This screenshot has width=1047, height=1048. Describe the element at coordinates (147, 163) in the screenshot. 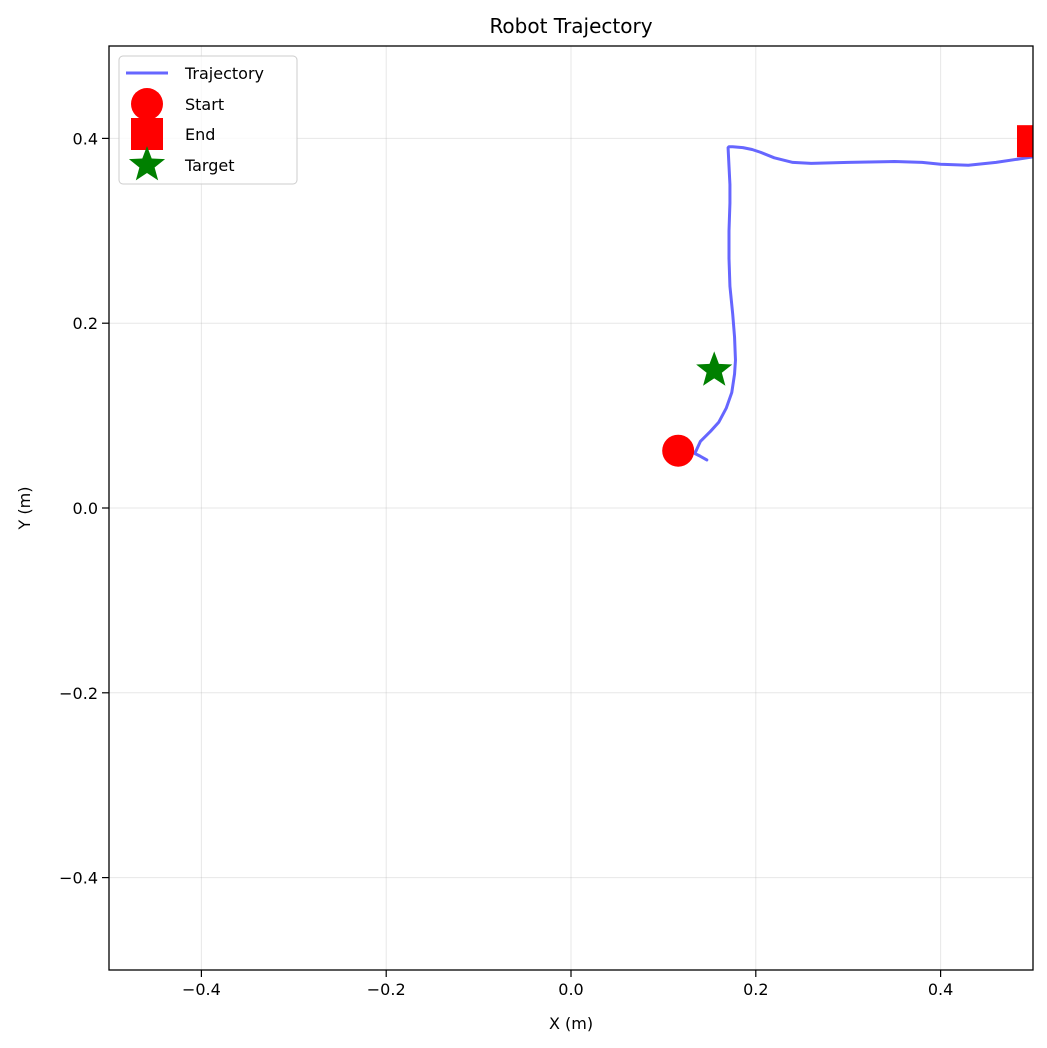

I see `legend-target-swatch` at that location.